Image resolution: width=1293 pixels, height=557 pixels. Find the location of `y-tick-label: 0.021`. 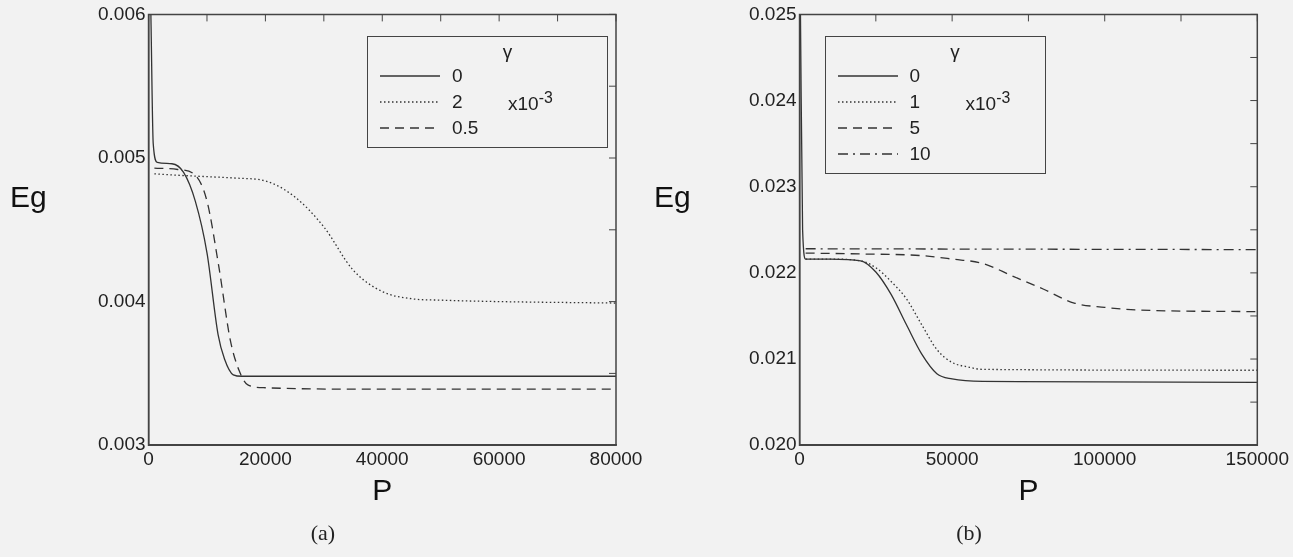

y-tick-label: 0.021 is located at coordinates (773, 358).